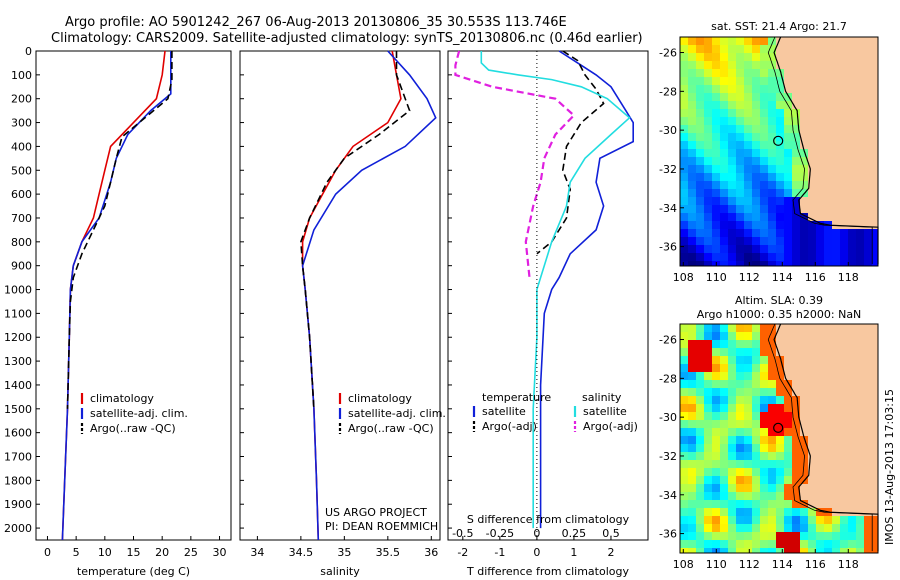 The image size is (900, 580). What do you see at coordinates (122, 398) in the screenshot?
I see `legend-label: climatology` at bounding box center [122, 398].